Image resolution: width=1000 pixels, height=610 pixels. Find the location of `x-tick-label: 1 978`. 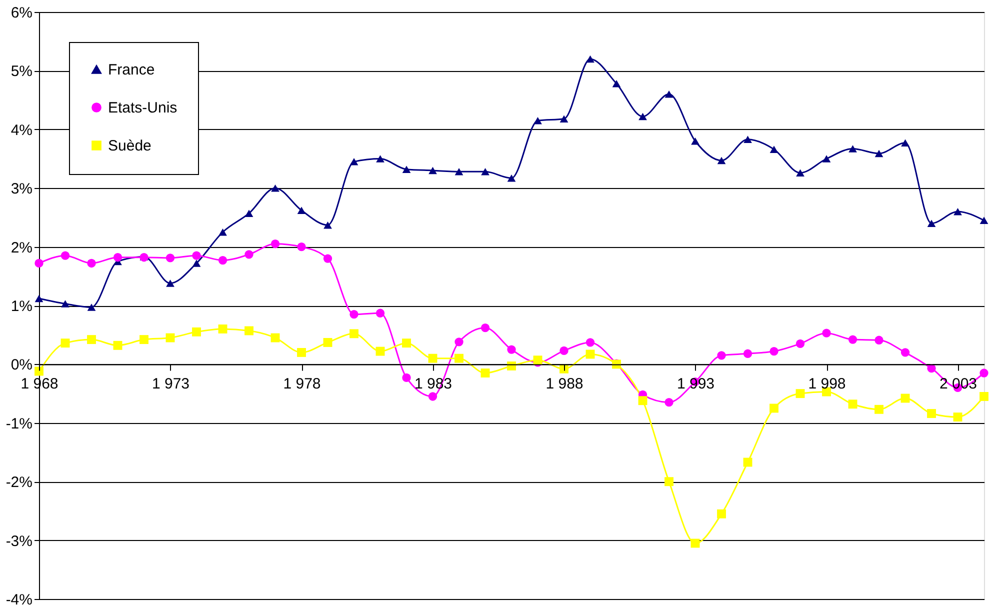

x-tick-label: 1 978 is located at coordinates (302, 384).